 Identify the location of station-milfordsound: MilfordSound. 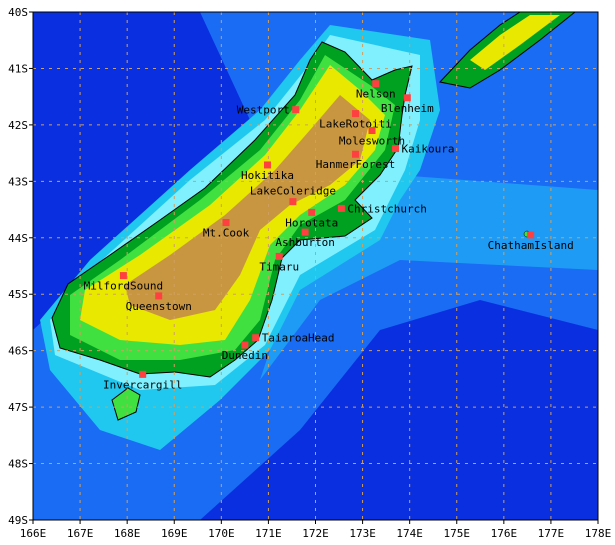
(123, 282).